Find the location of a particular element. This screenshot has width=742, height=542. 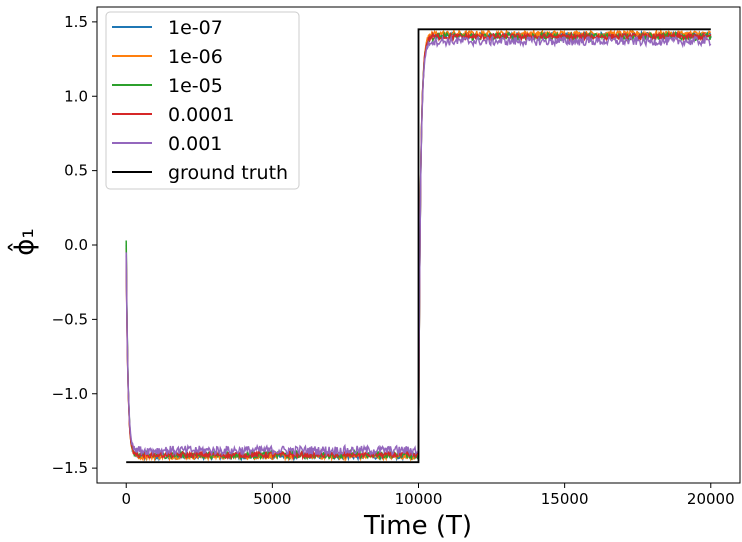

y-axis-label: ϕ̂₁ is located at coordinates (23, 242).